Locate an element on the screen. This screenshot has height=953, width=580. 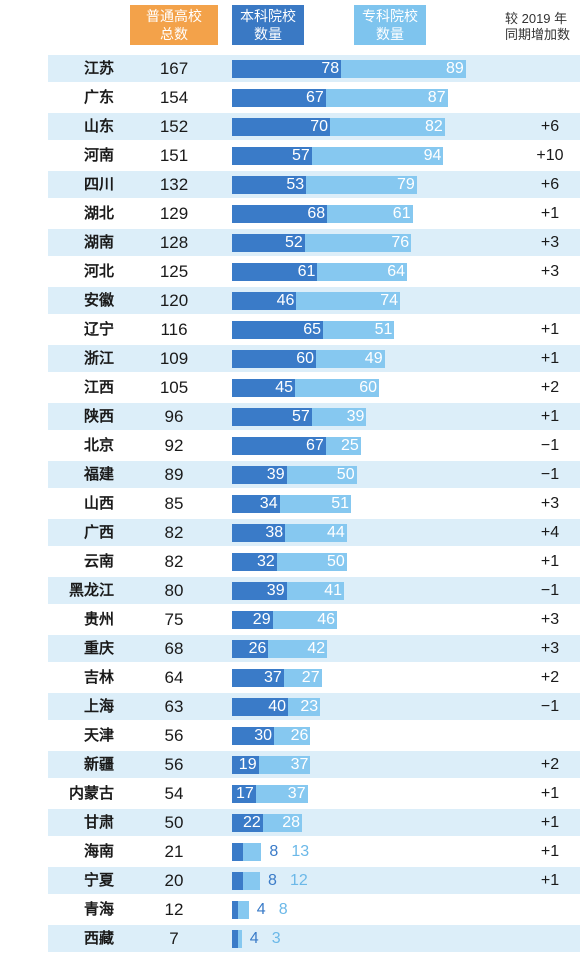
header-total-line1: 普通高校 is located at coordinates (174, 16).